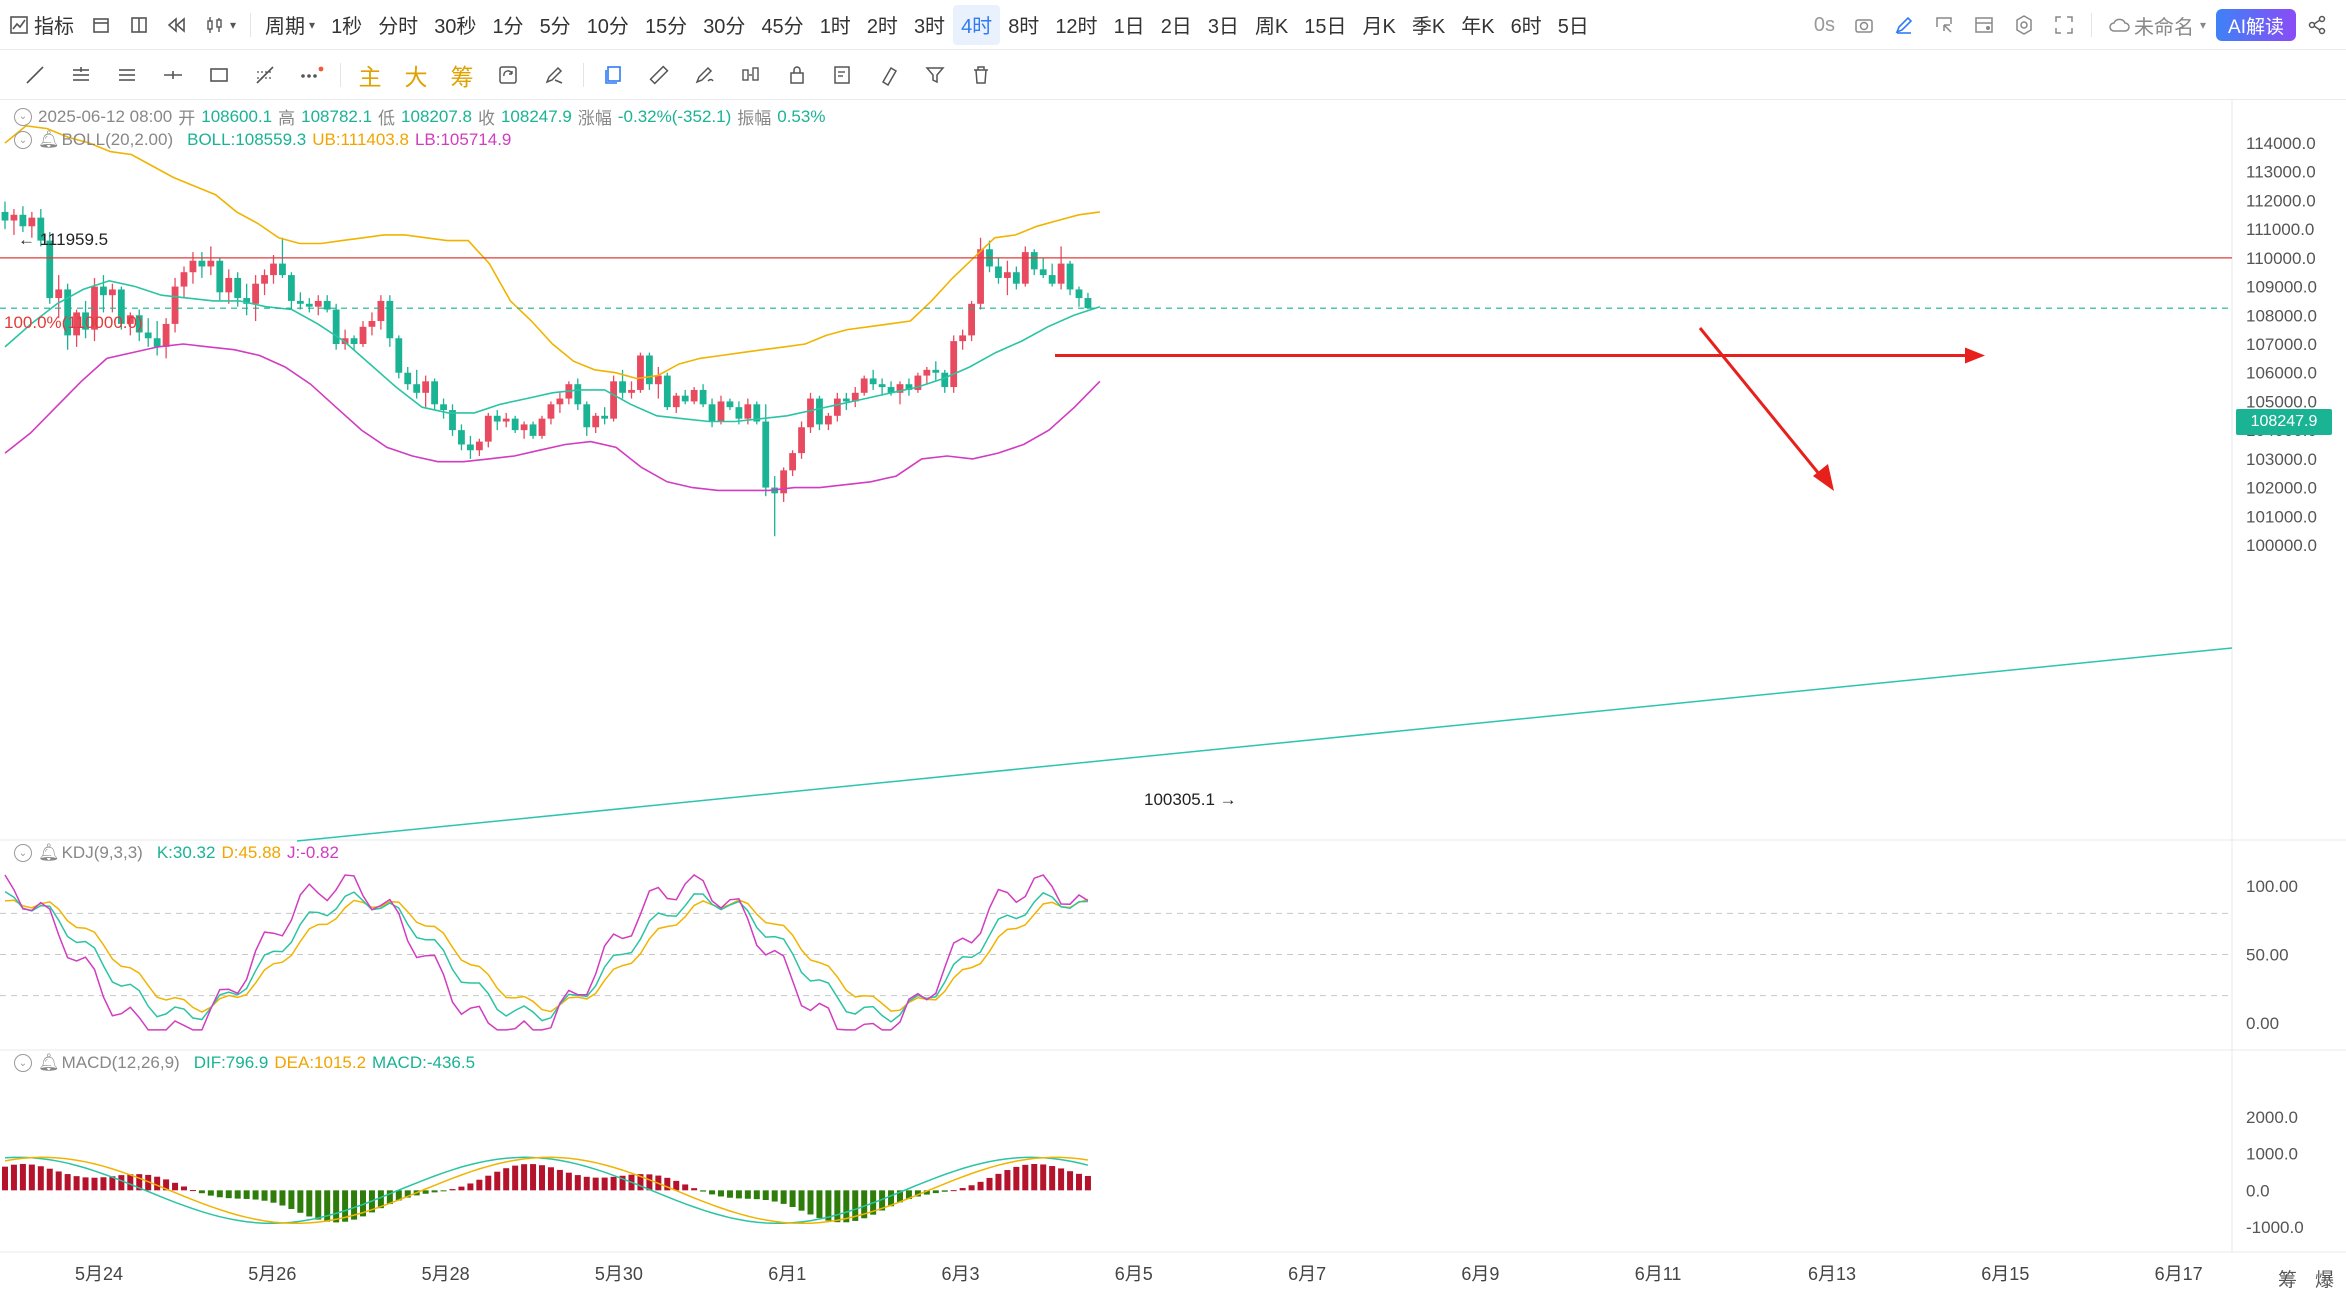 Image resolution: width=2346 pixels, height=1297 pixels. Describe the element at coordinates (2287, 1280) in the screenshot. I see `chip-button: 筹` at that location.